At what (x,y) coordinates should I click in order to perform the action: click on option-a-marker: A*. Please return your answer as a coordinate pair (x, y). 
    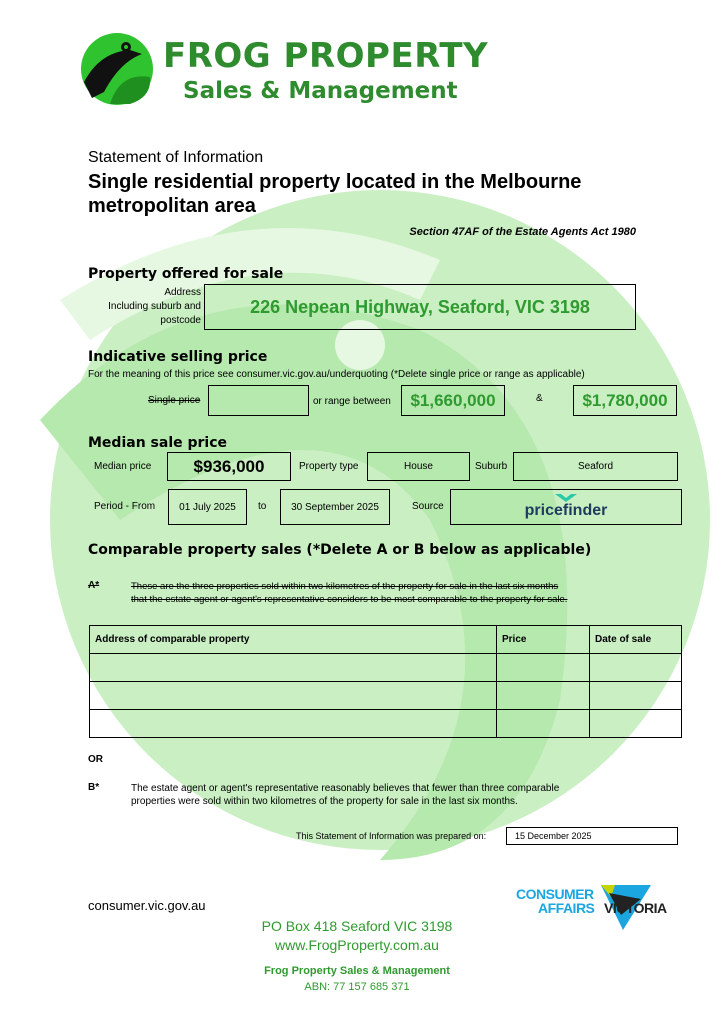
    Looking at the image, I should click on (94, 585).